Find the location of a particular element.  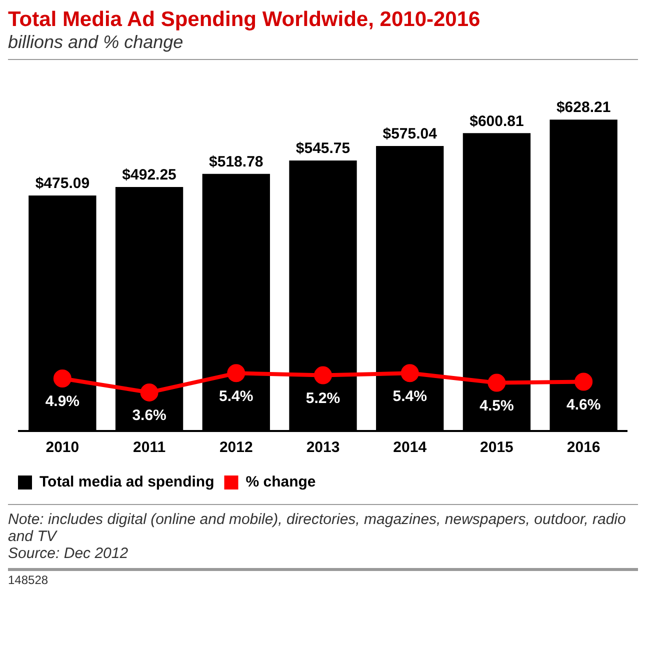

chart-subtitle: billions and % change is located at coordinates (323, 46).